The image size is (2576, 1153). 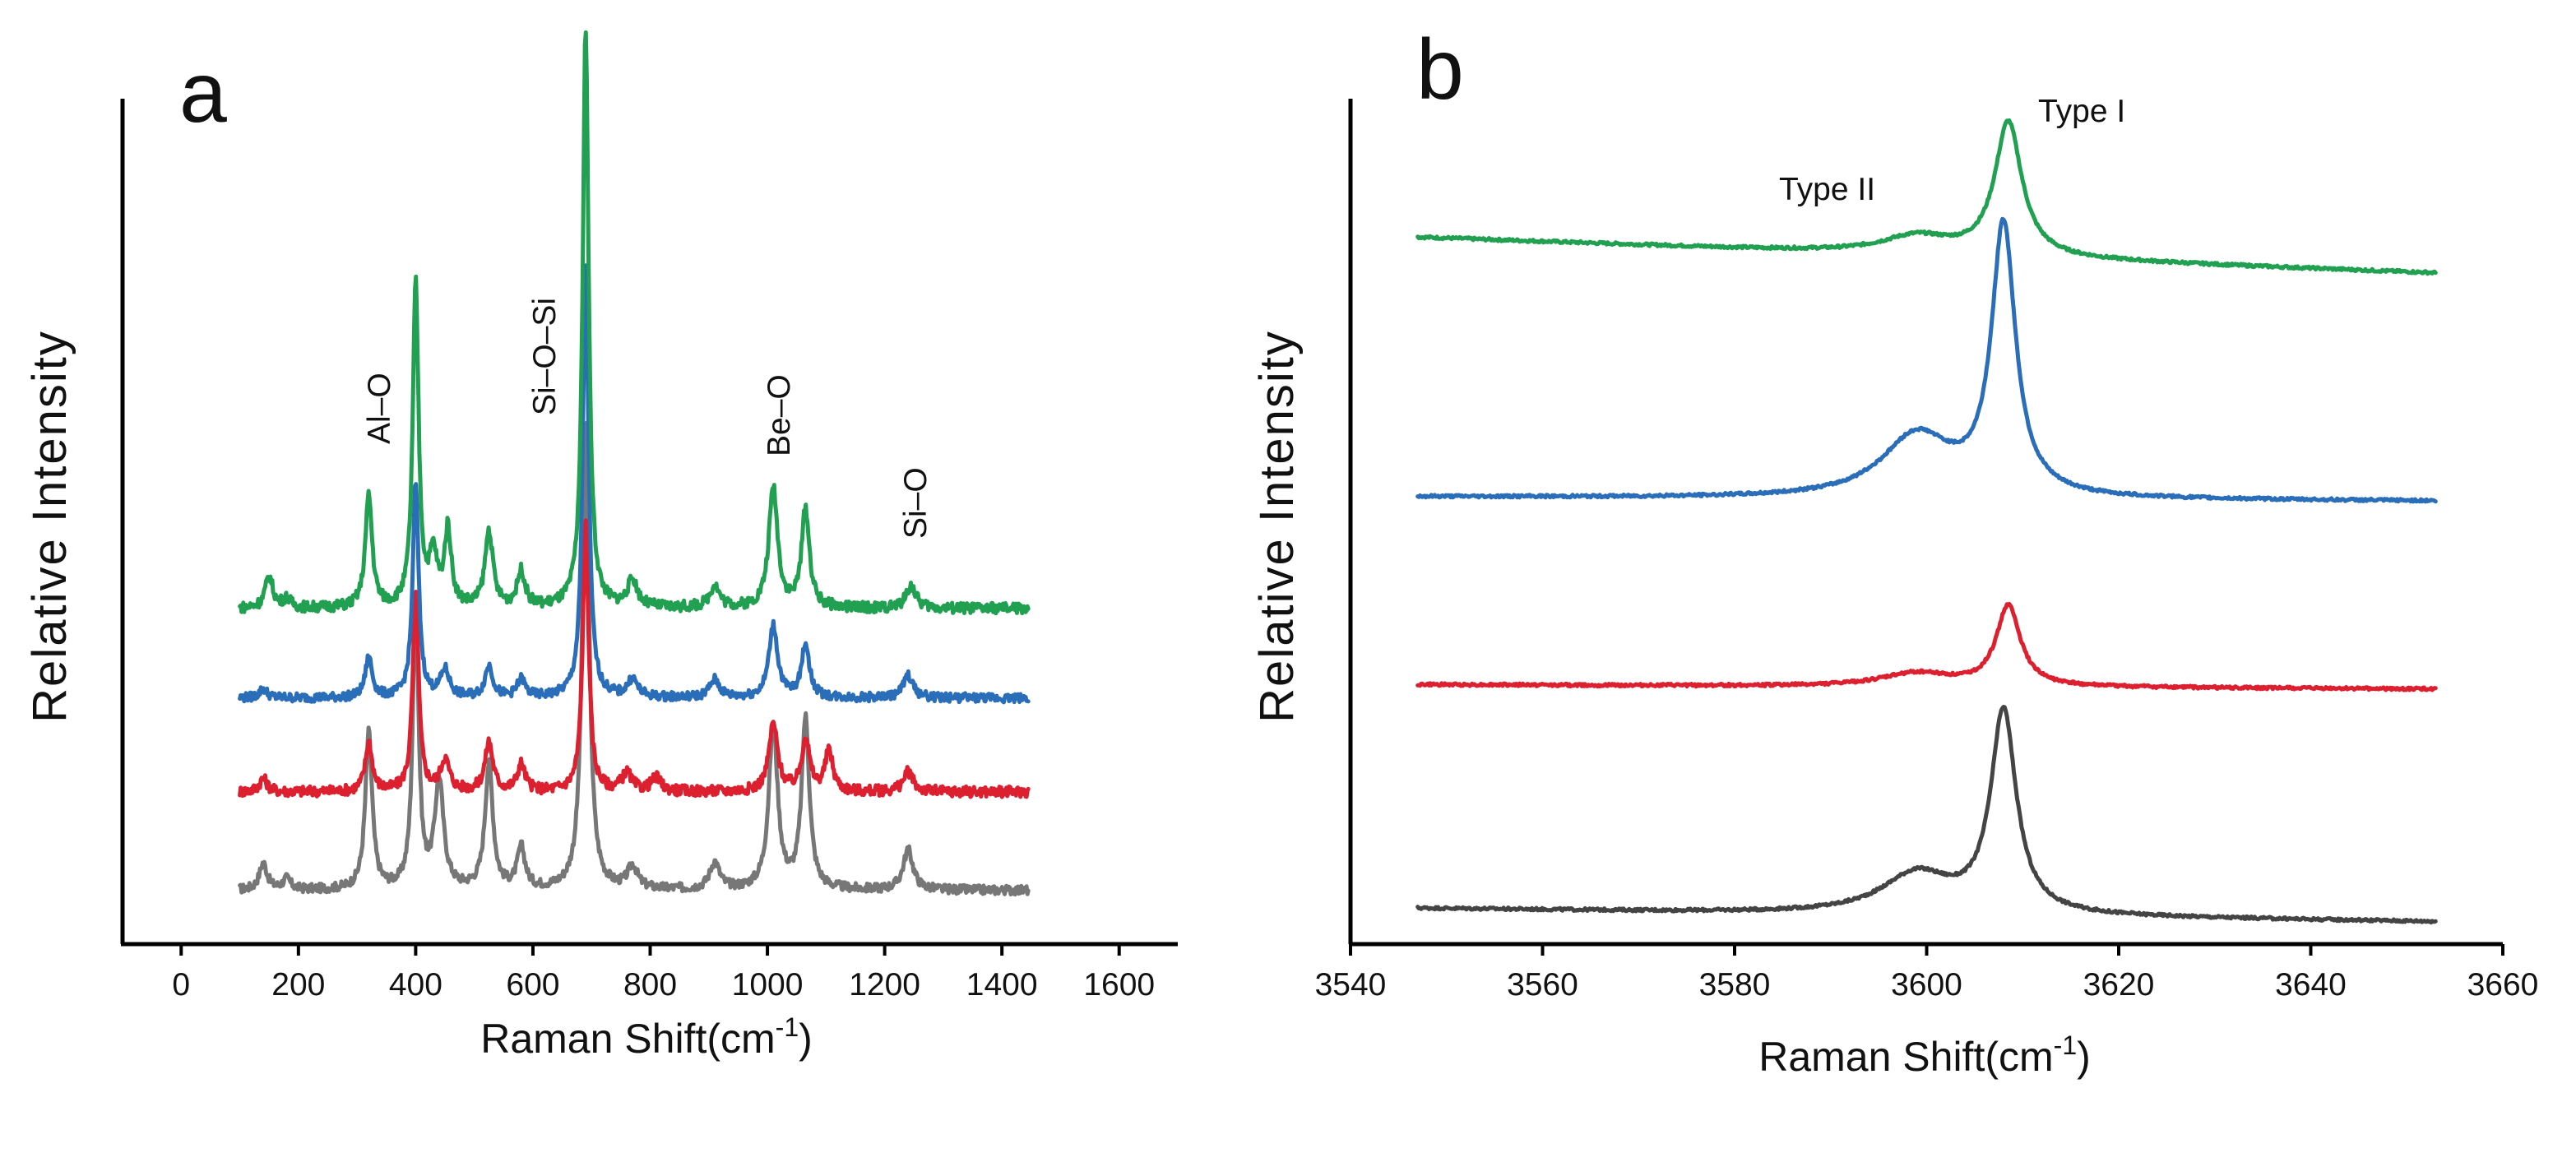 What do you see at coordinates (1351, 985) in the screenshot?
I see `x-tick-label-3540: 3540` at bounding box center [1351, 985].